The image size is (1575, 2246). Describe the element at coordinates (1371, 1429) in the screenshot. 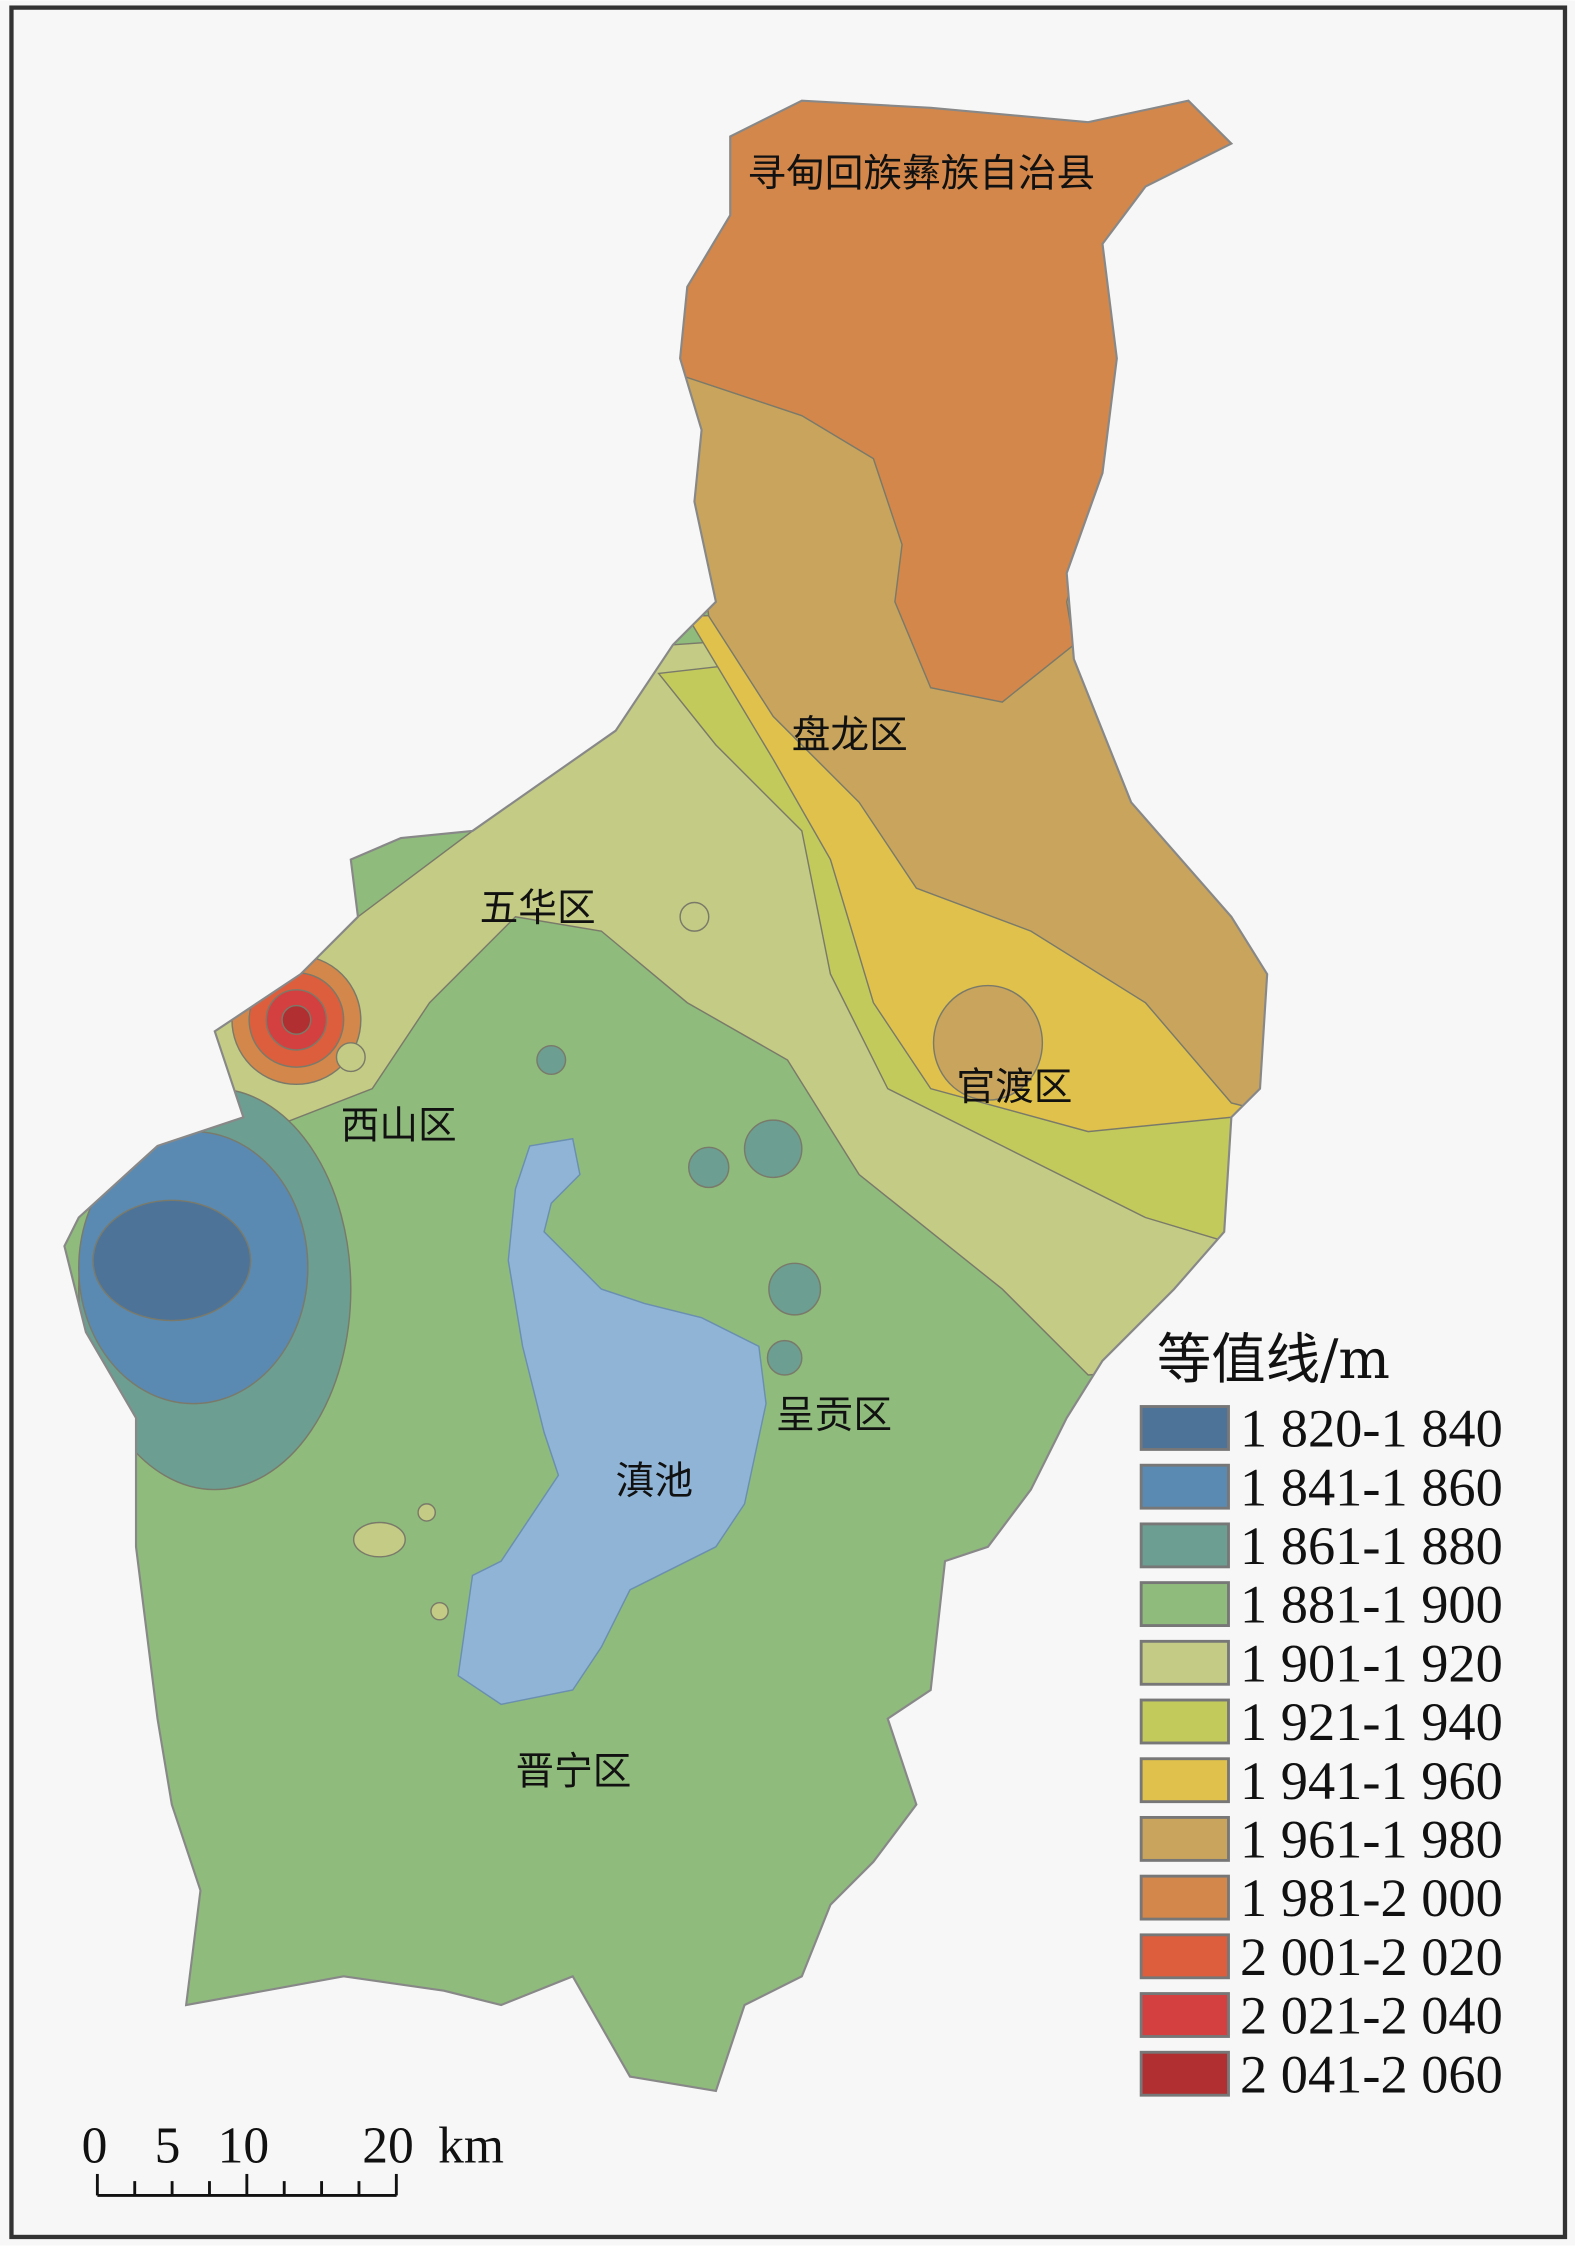

I see `legend-label: 1 820-1 840` at that location.